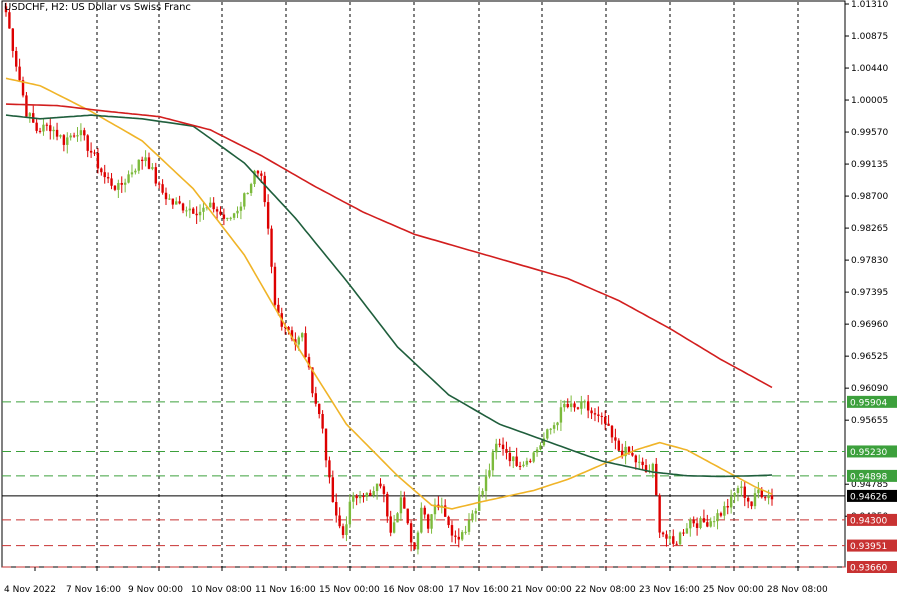 This screenshot has width=900, height=600. Describe the element at coordinates (869, 133) in the screenshot. I see `y-tick-label: 0.99570` at that location.